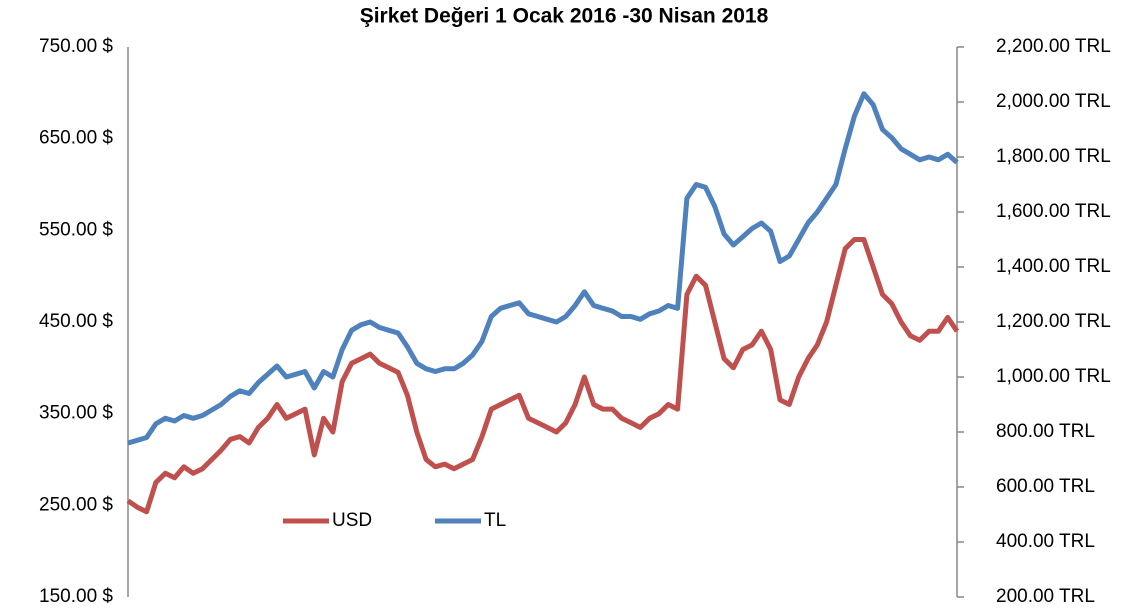 The height and width of the screenshot is (611, 1128). Describe the element at coordinates (76, 46) in the screenshot. I see `y-tick-label: 750.00 $` at that location.